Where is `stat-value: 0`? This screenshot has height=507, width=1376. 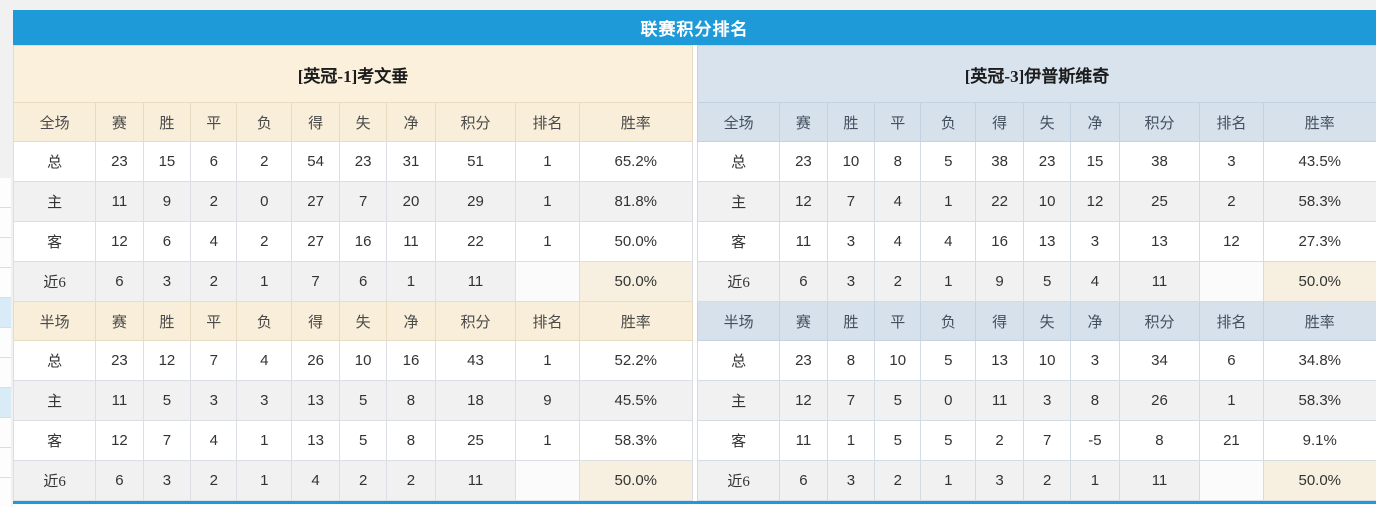
stat-value: 0 is located at coordinates (948, 400).